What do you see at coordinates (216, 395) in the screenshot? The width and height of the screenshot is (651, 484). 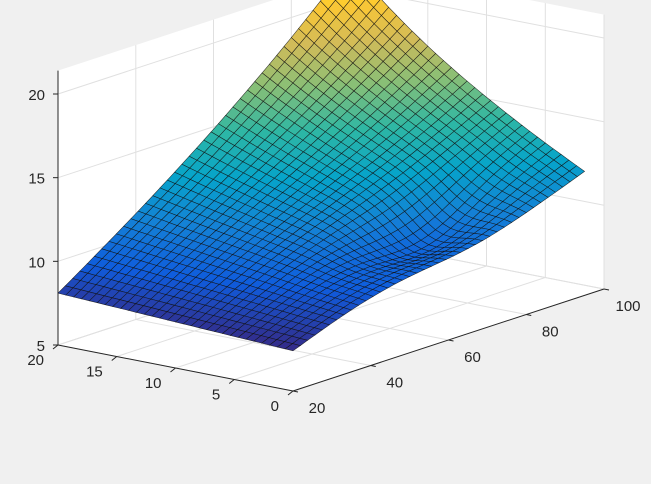 I see `y-tick-label: 5` at bounding box center [216, 395].